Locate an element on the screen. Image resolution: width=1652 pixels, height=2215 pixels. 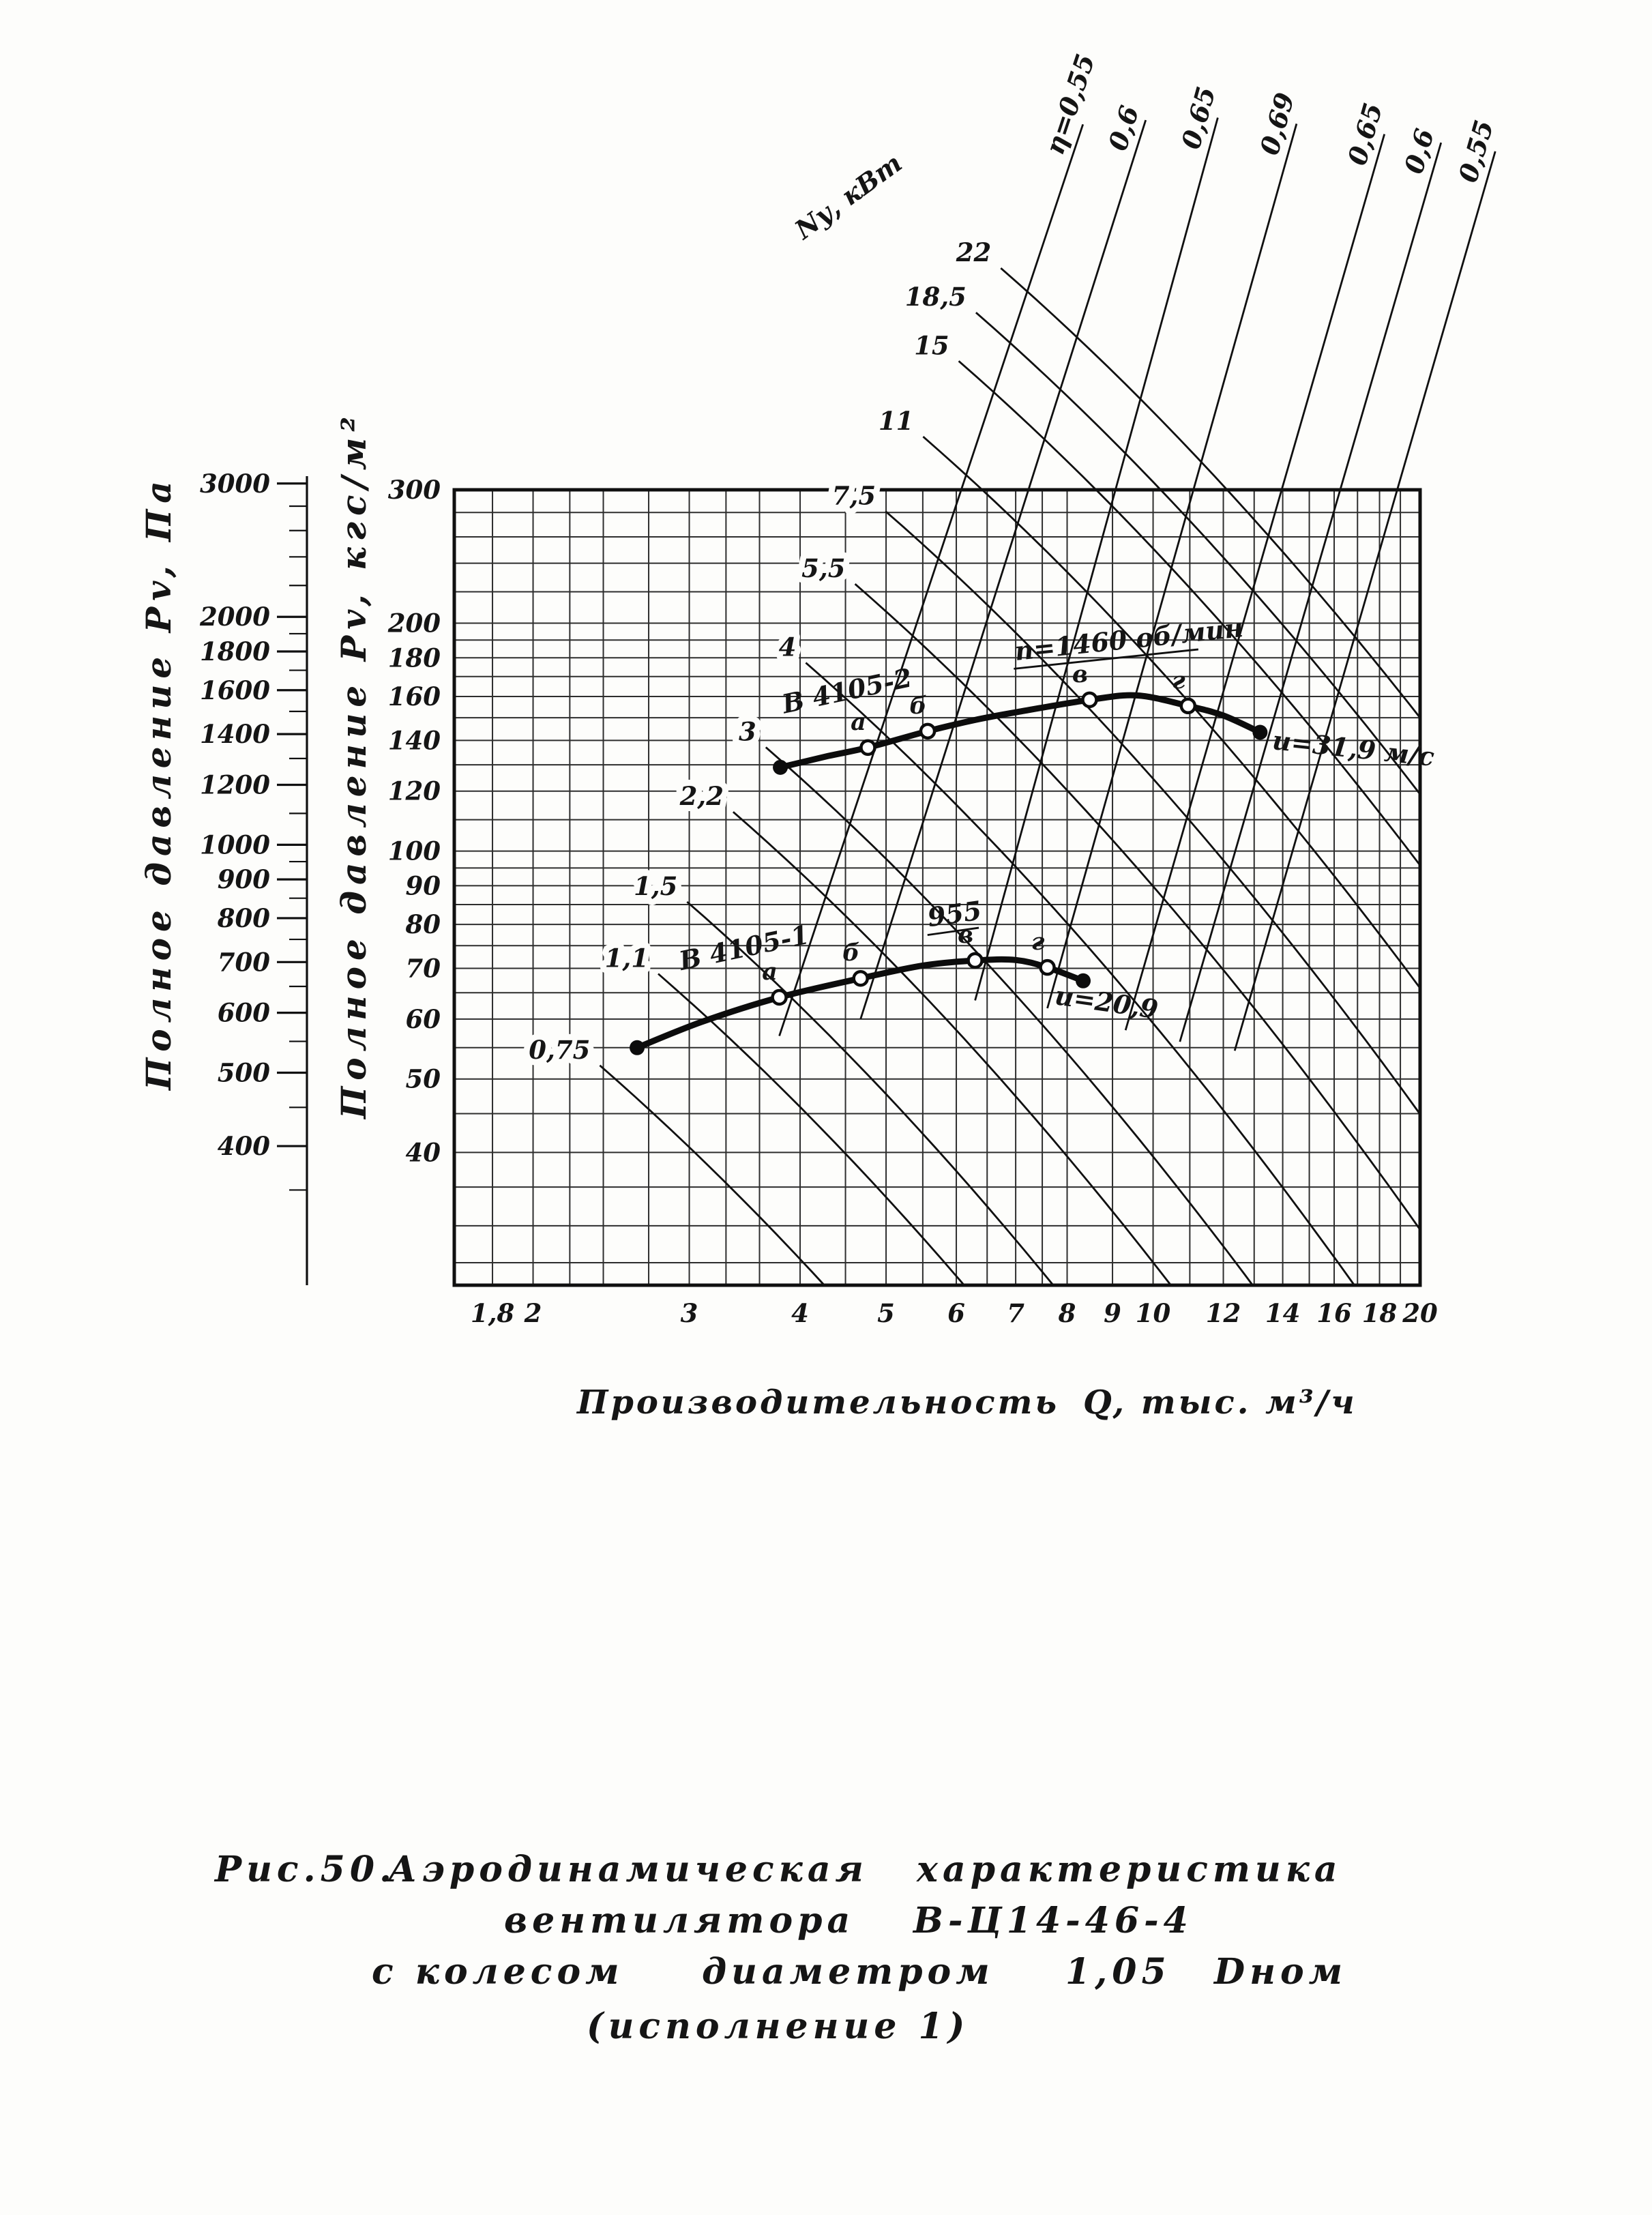
fan-curve-path is located at coordinates (861, 1003).